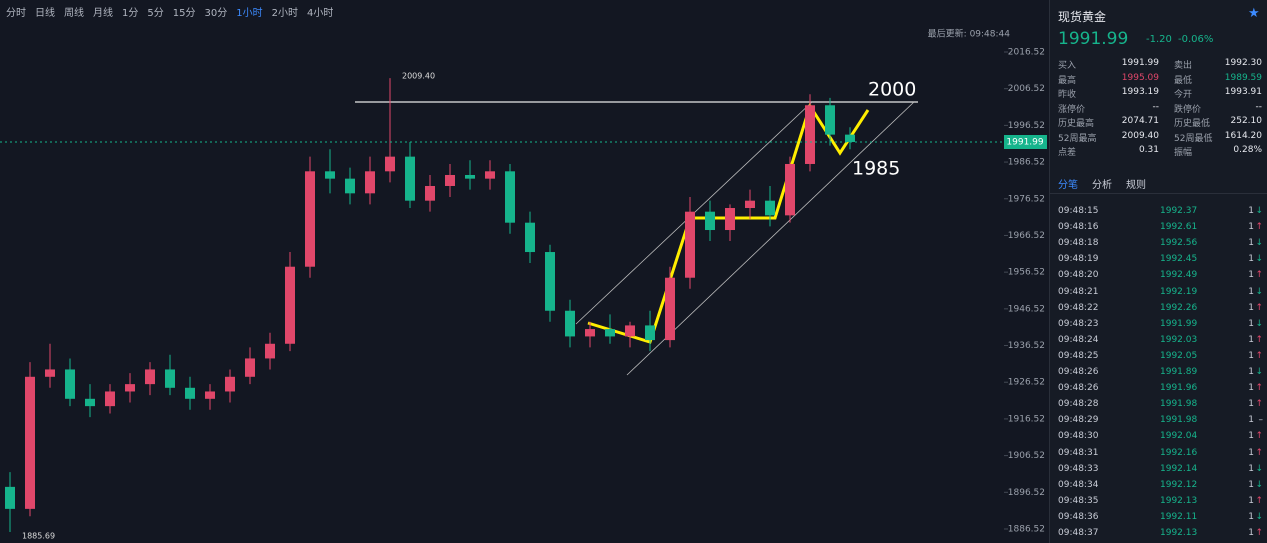 This screenshot has width=1267, height=543. Describe the element at coordinates (1179, 275) in the screenshot. I see `trade-price: 1992.49` at that location.